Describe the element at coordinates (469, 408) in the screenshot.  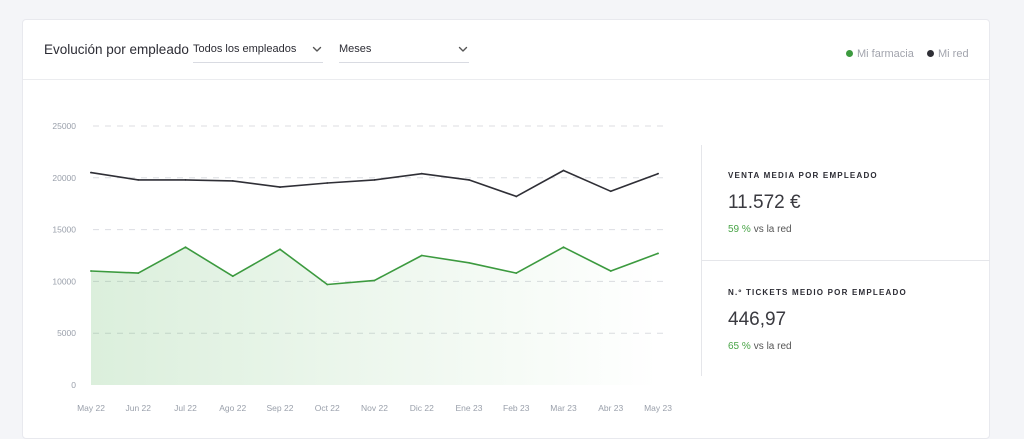
I see `x-tick-label: Ene 23` at that location.